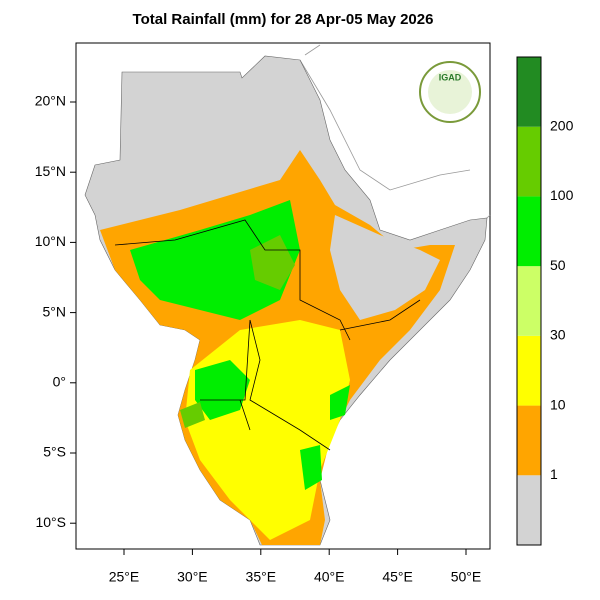 The height and width of the screenshot is (600, 600). Describe the element at coordinates (545, 301) in the screenshot. I see `colorbar: 1 10 30 50 100 200` at that location.